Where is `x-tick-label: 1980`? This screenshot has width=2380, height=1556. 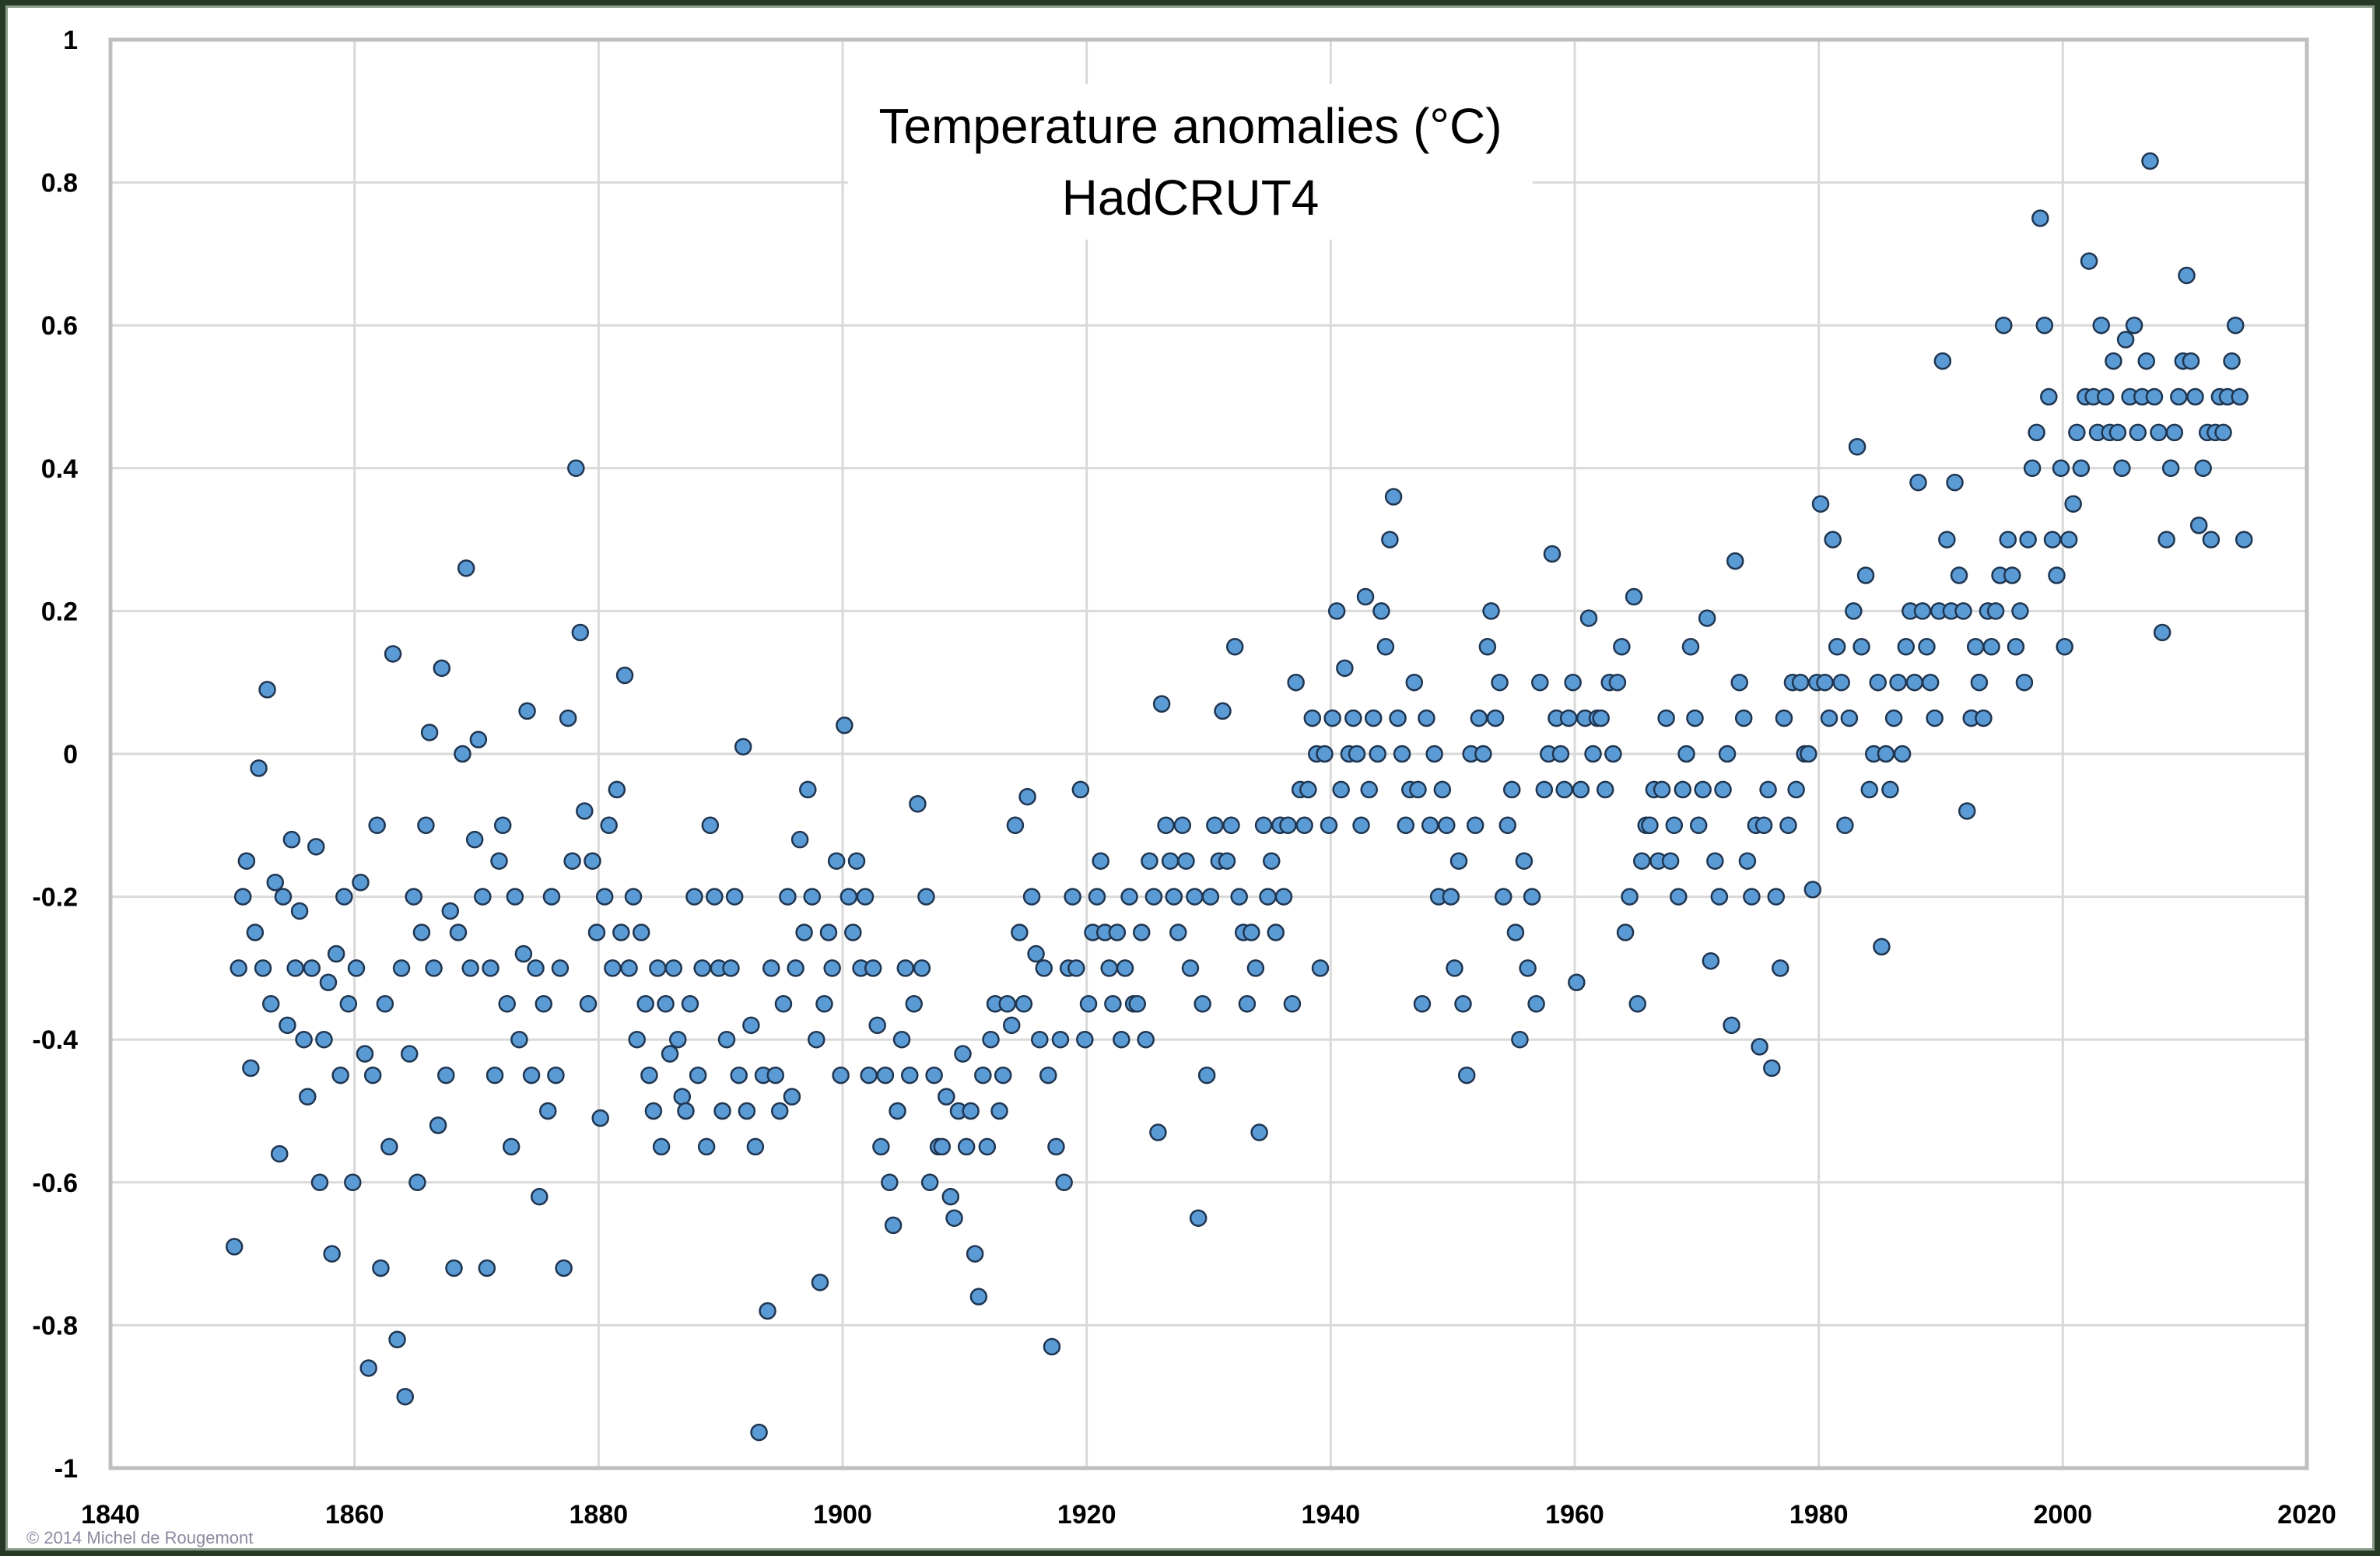 x-tick-label: 1980 is located at coordinates (1819, 1515).